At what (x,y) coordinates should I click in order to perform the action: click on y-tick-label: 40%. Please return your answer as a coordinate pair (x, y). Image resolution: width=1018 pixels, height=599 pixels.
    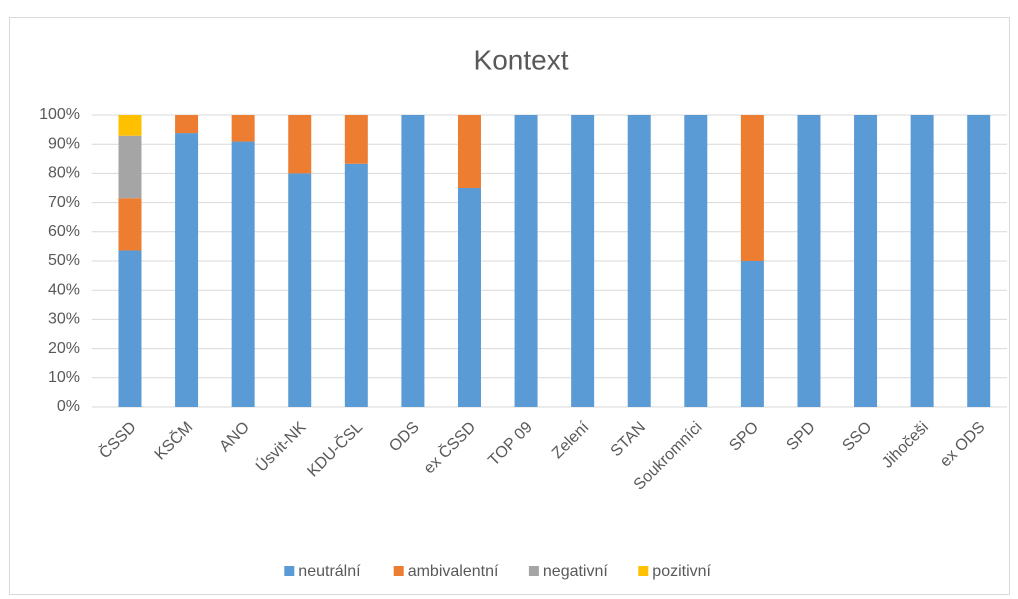
    Looking at the image, I should click on (64, 289).